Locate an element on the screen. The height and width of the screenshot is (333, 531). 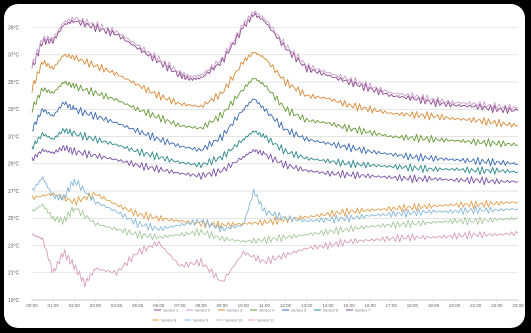
y-tick-label: 31°C is located at coordinates (14, 137).